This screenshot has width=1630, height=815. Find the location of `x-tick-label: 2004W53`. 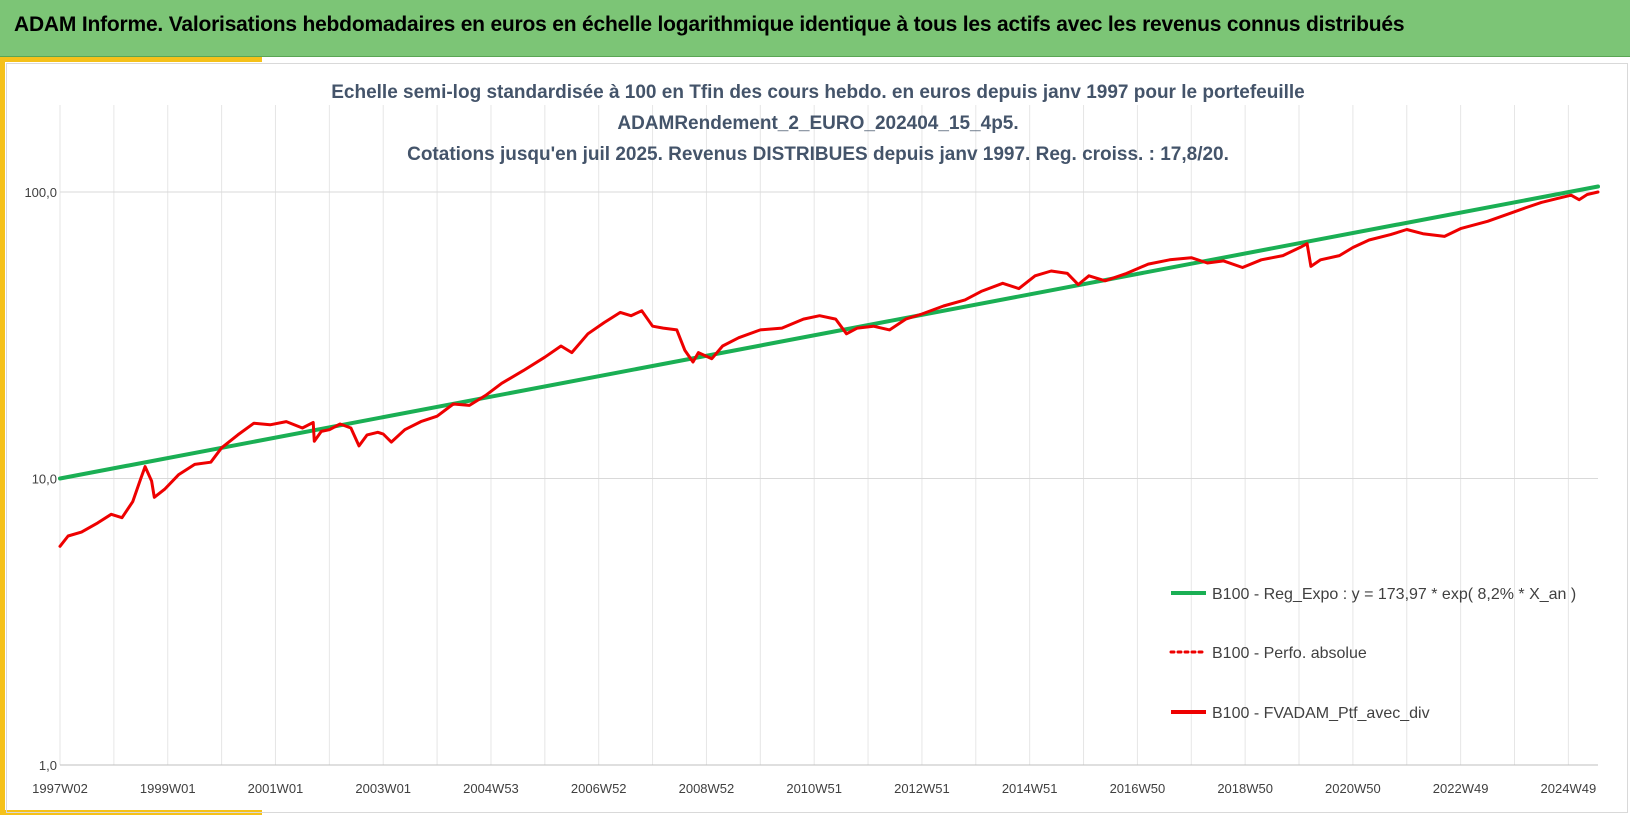

x-tick-label: 2004W53 is located at coordinates (491, 788).